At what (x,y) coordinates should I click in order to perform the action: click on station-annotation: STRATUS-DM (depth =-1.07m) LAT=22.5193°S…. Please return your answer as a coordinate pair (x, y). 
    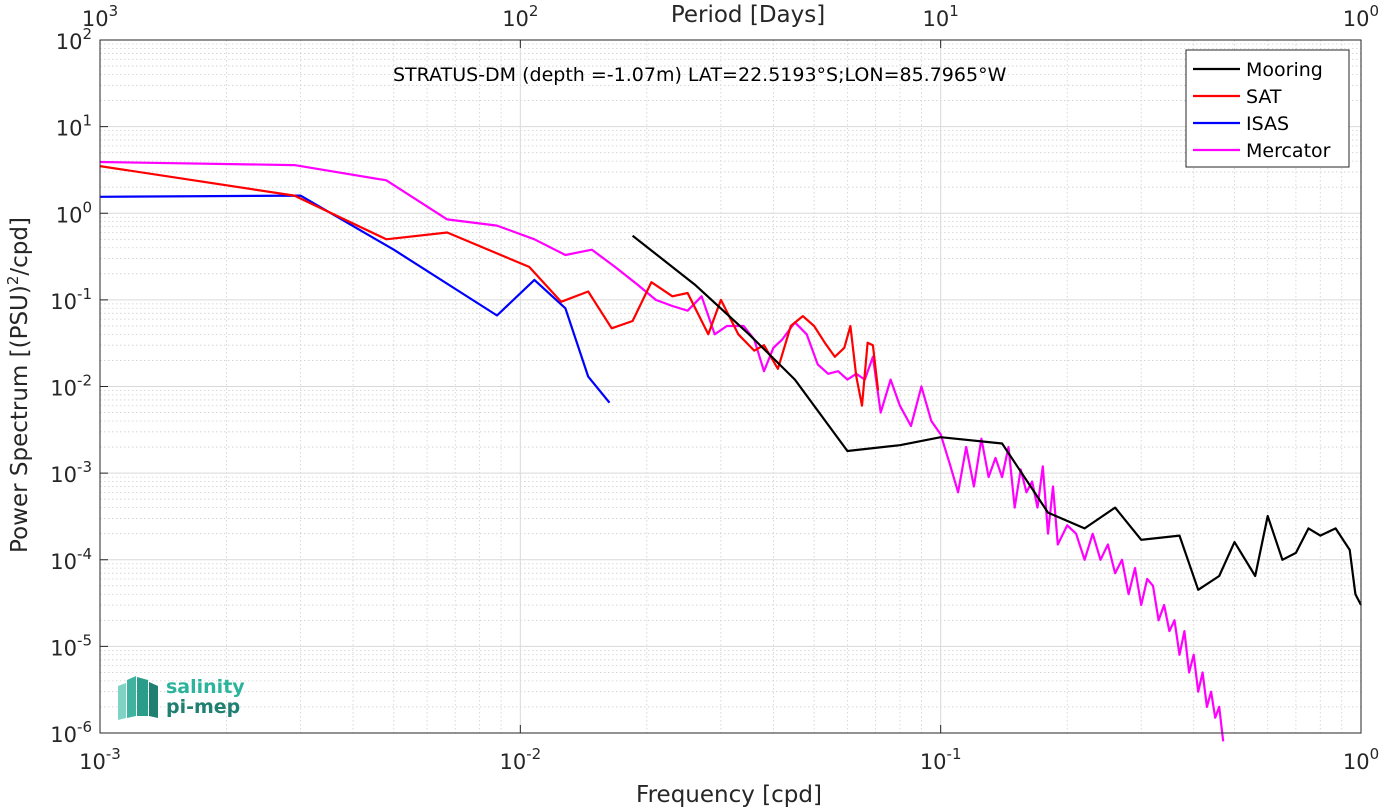
    Looking at the image, I should click on (700, 75).